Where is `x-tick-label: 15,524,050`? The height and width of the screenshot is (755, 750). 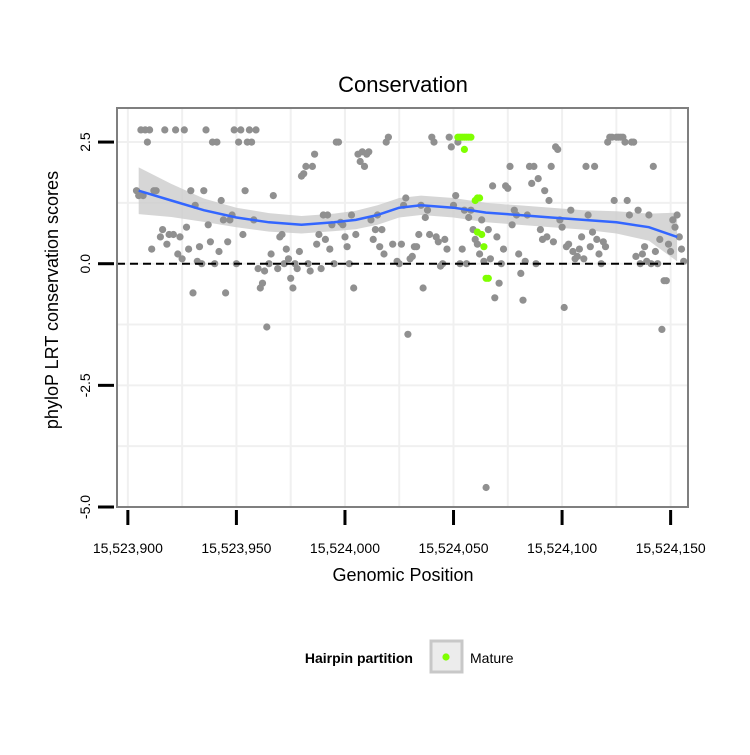 x-tick-label: 15,524,050 is located at coordinates (453, 548).